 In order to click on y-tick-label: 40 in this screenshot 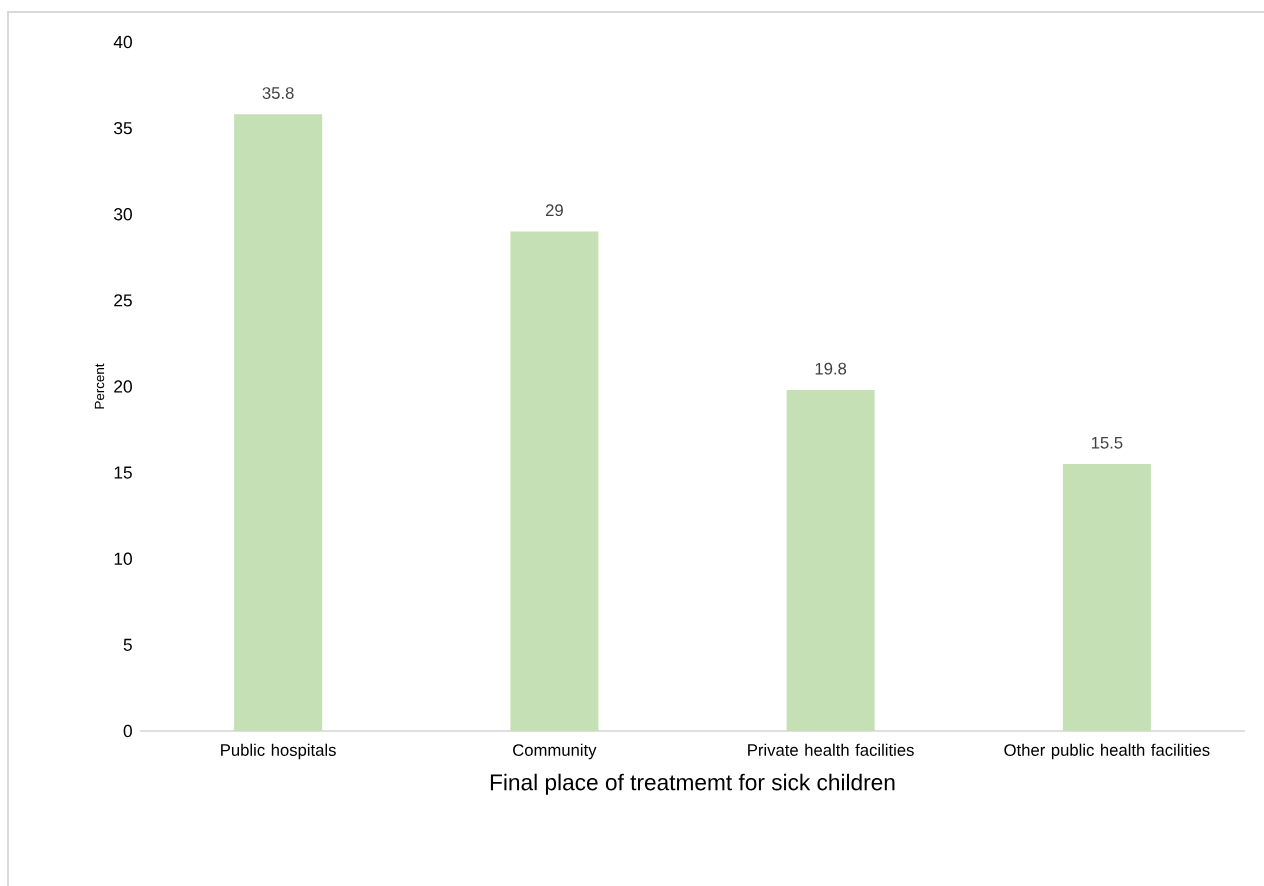, I will do `click(122, 42)`.